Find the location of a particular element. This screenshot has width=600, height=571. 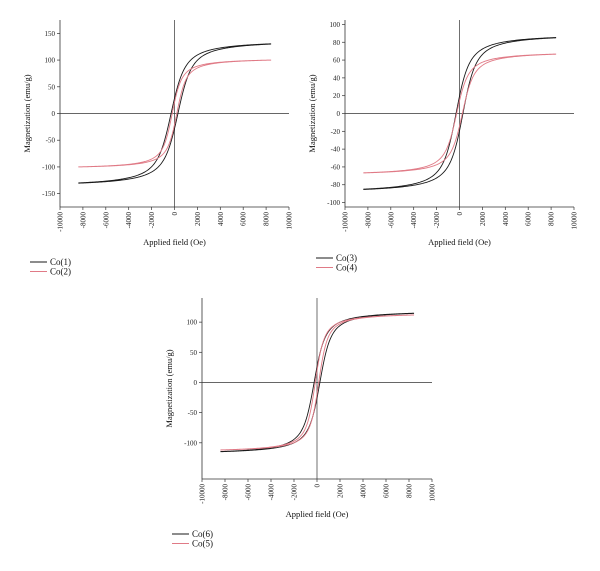

hysteresis-curve-co5 is located at coordinates (317, 382).